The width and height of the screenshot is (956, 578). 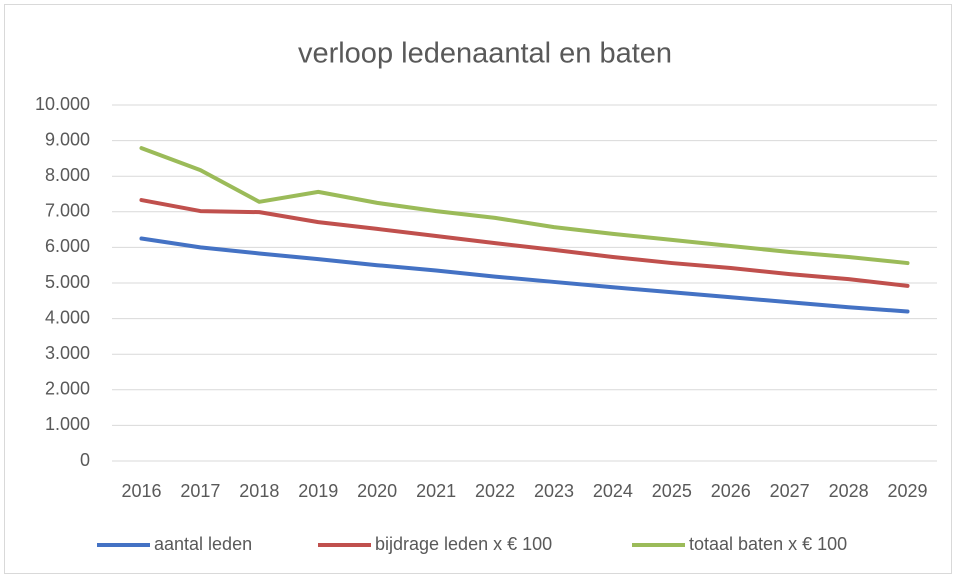 What do you see at coordinates (67, 353) in the screenshot?
I see `y-tick-label: 3.000` at bounding box center [67, 353].